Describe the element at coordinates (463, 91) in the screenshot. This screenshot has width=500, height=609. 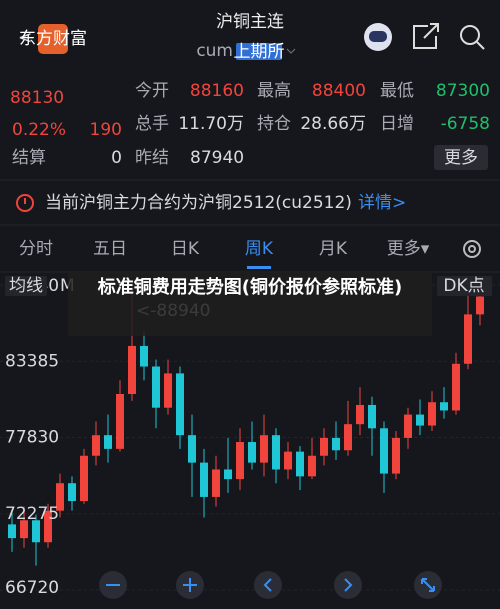
I see `field-value: 87300` at that location.